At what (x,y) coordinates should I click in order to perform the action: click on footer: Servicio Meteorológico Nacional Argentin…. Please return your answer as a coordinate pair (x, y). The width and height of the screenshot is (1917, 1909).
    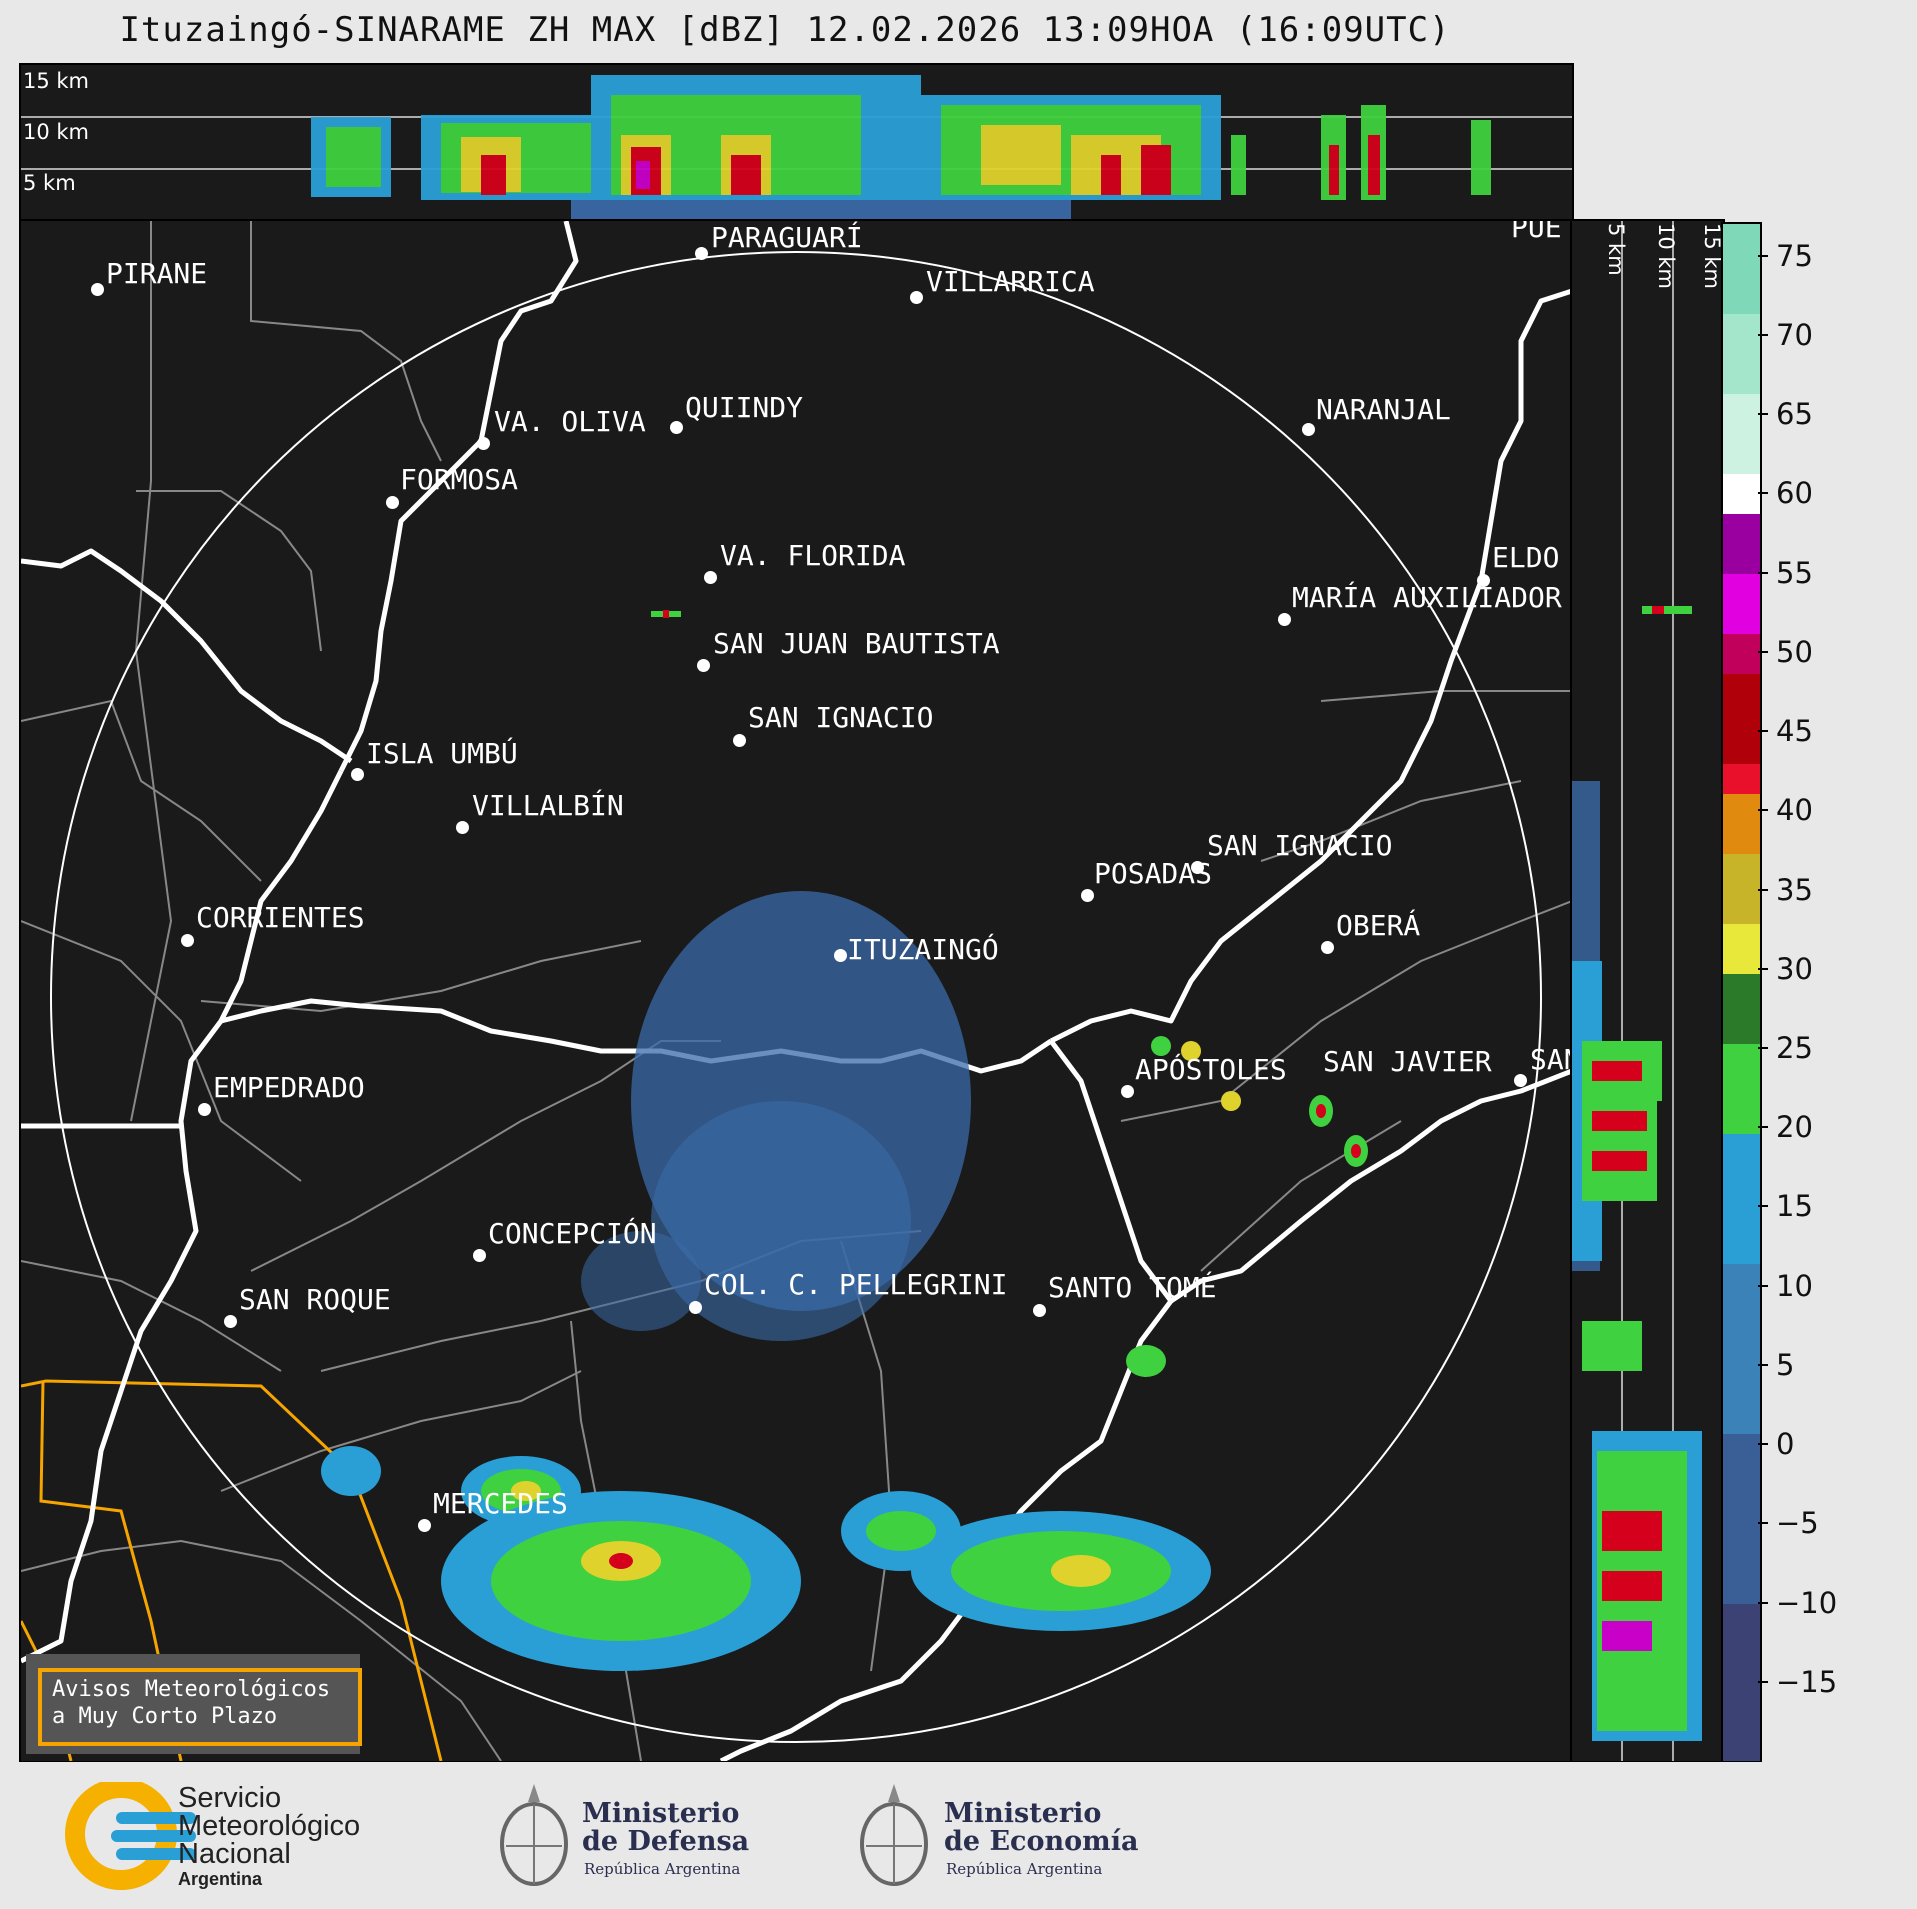
    Looking at the image, I should click on (958, 1835).